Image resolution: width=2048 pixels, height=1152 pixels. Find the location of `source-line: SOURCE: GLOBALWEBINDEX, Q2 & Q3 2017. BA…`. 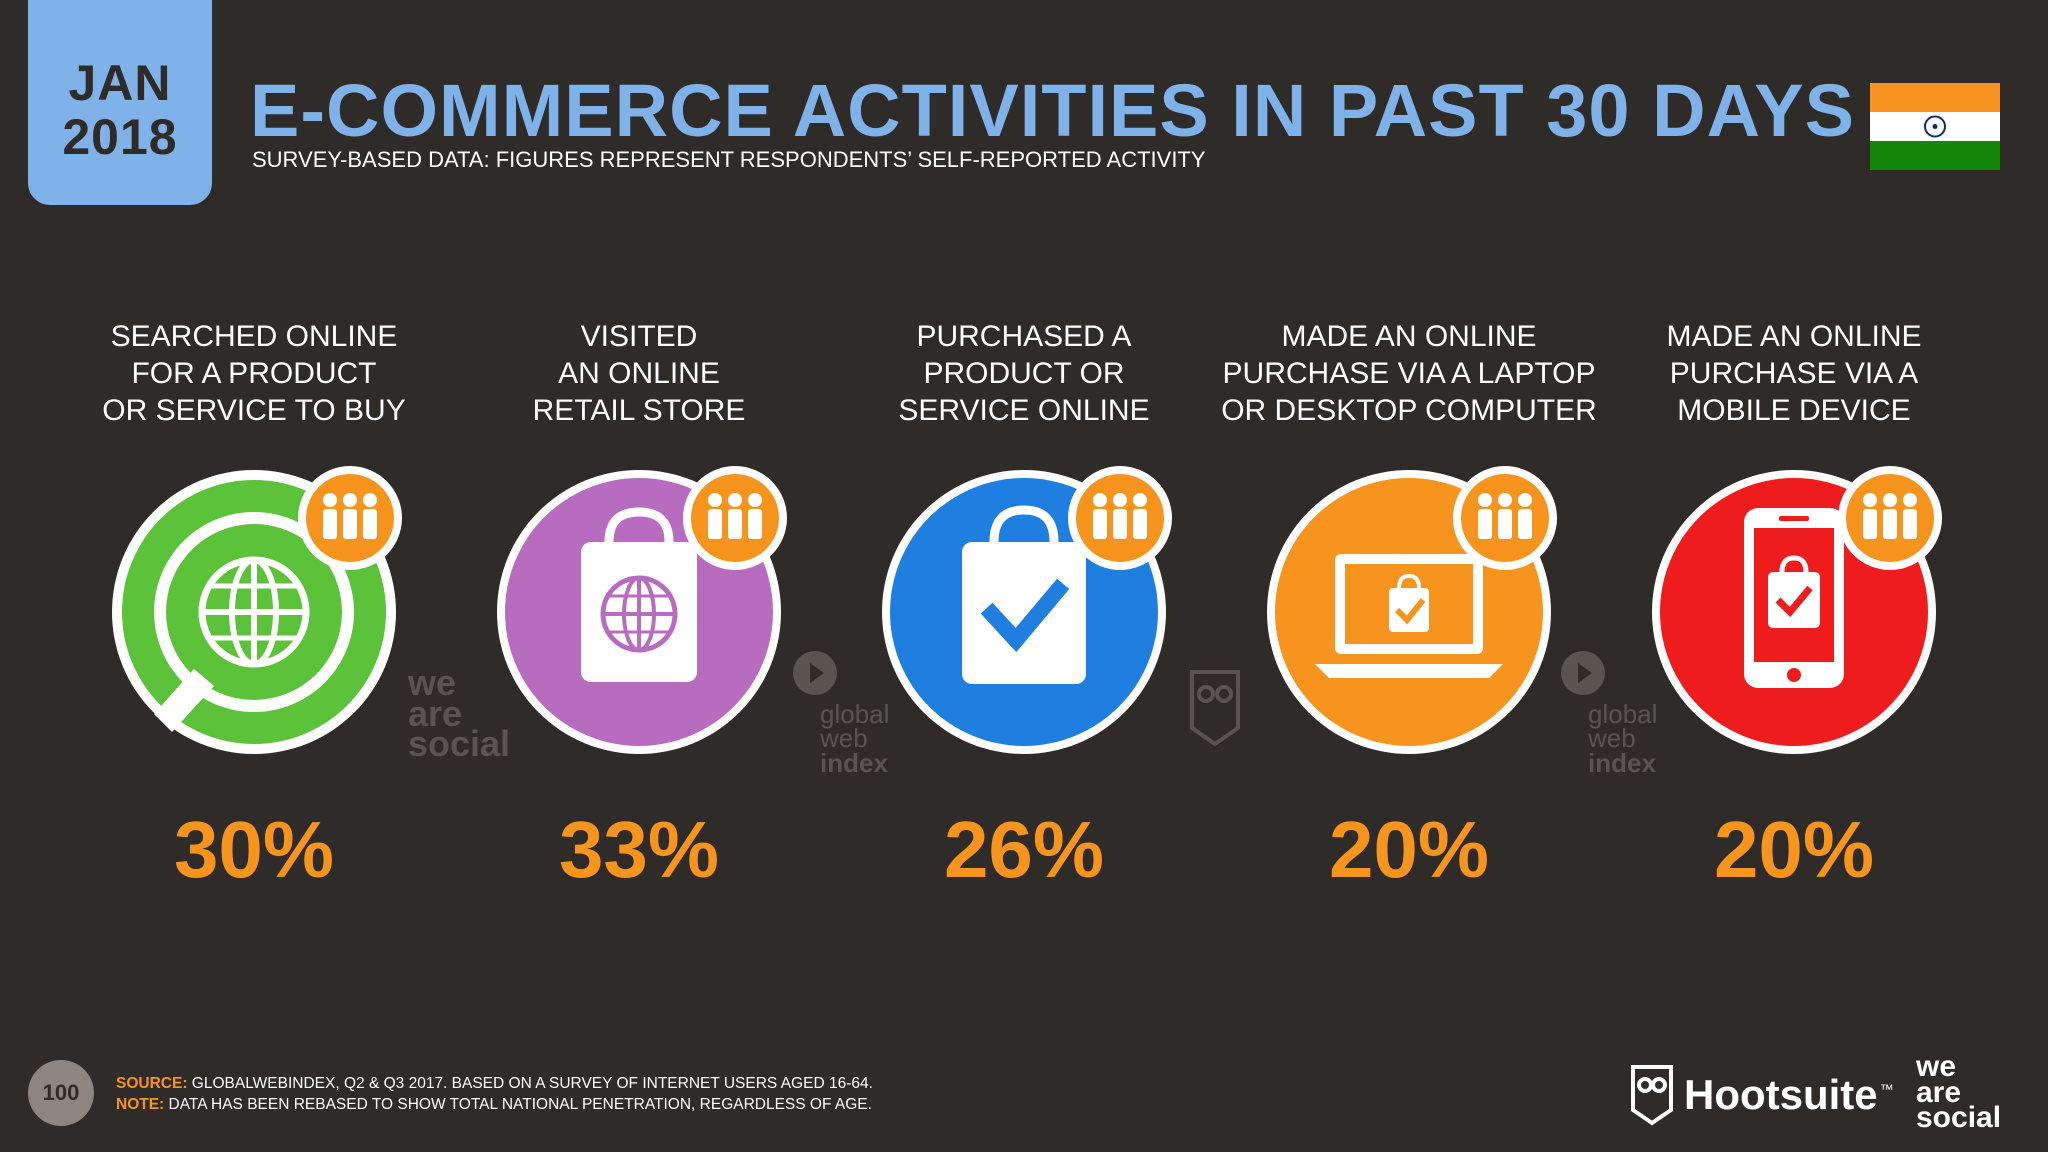

source-line: SOURCE: GLOBALWEBINDEX, Q2 & Q3 2017. BA… is located at coordinates (494, 1083).